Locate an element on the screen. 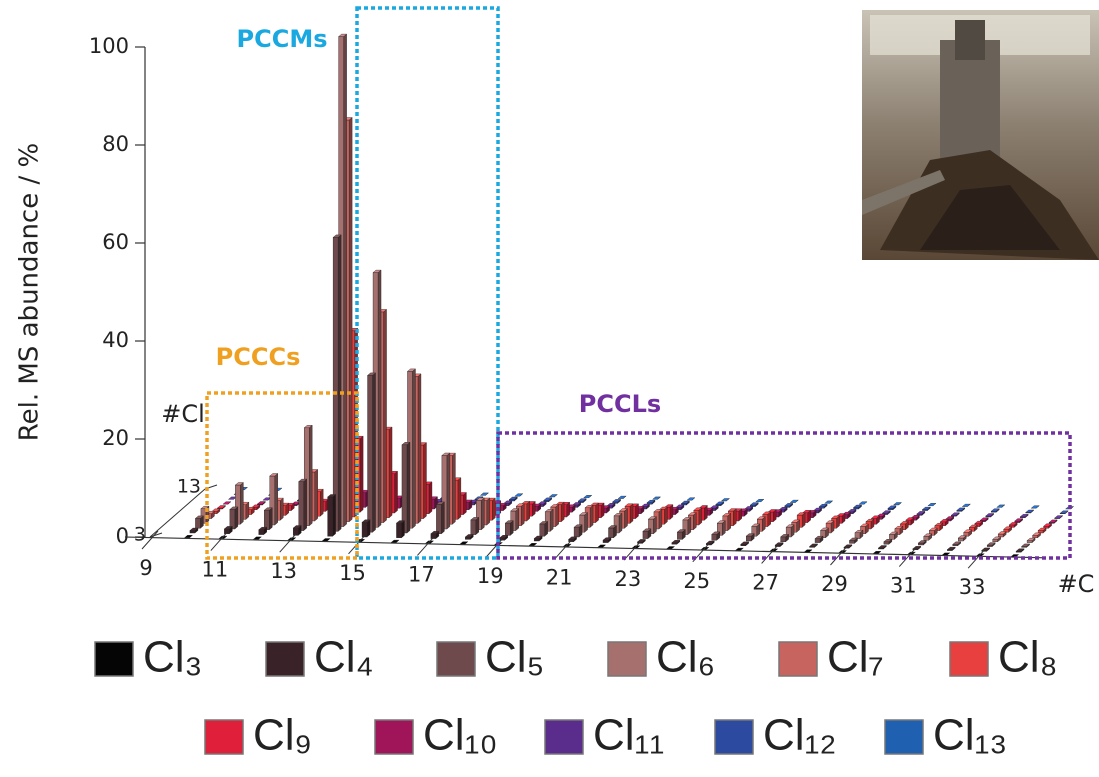 This screenshot has width=1099, height=777. legend-label: Cl₁₂ is located at coordinates (799, 735).